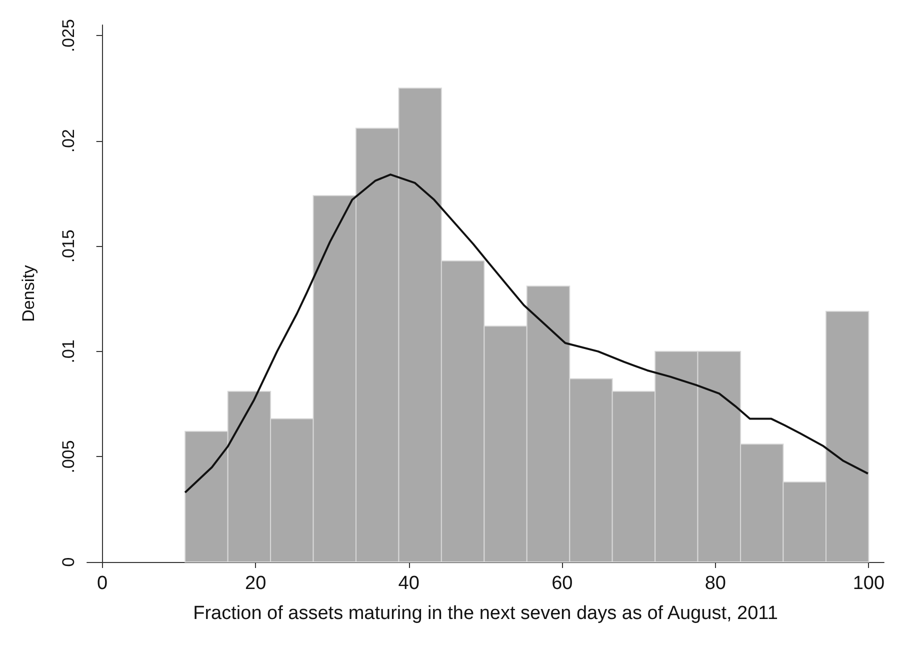 The image size is (902, 654). What do you see at coordinates (868, 583) in the screenshot?
I see `x-tick-label: 100` at bounding box center [868, 583].